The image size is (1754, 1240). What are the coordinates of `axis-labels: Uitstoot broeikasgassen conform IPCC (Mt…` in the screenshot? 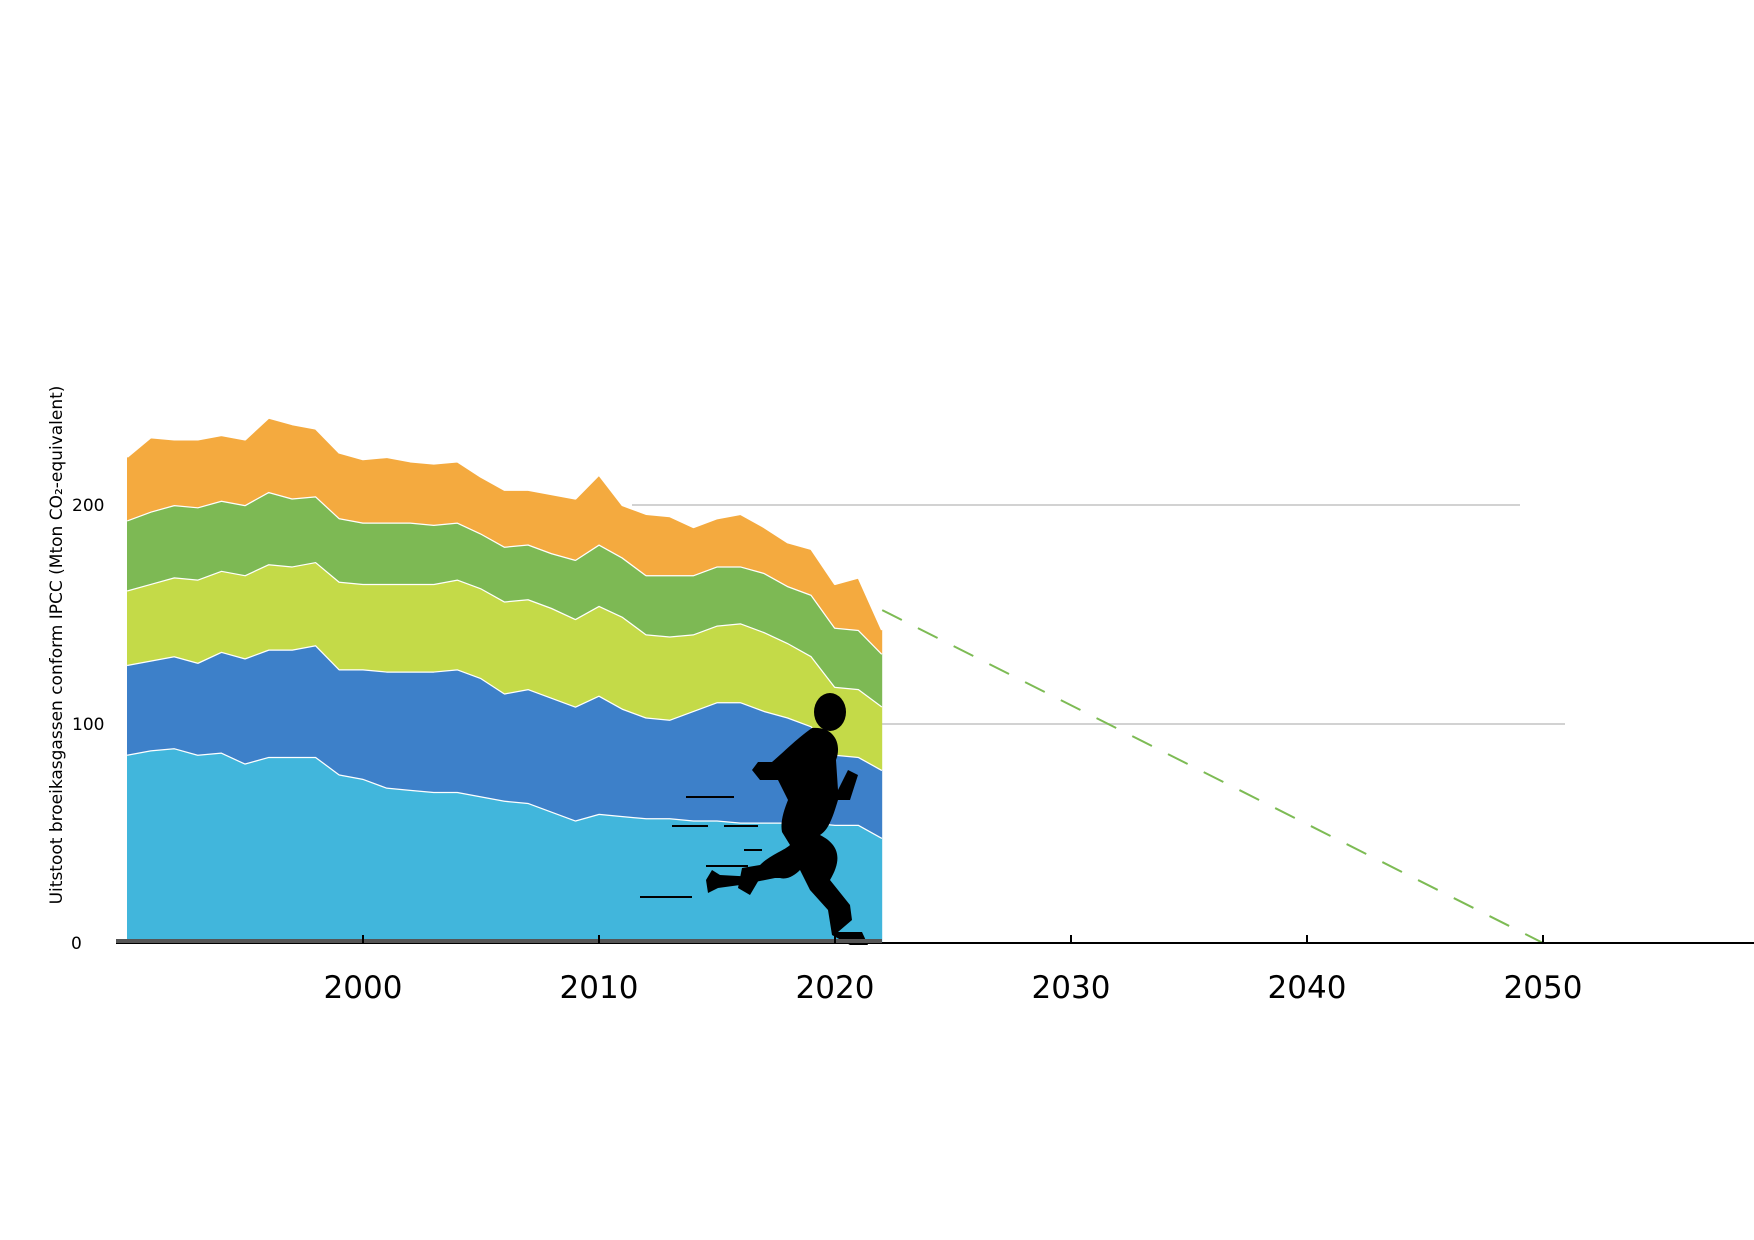 It's located at (57, 645).